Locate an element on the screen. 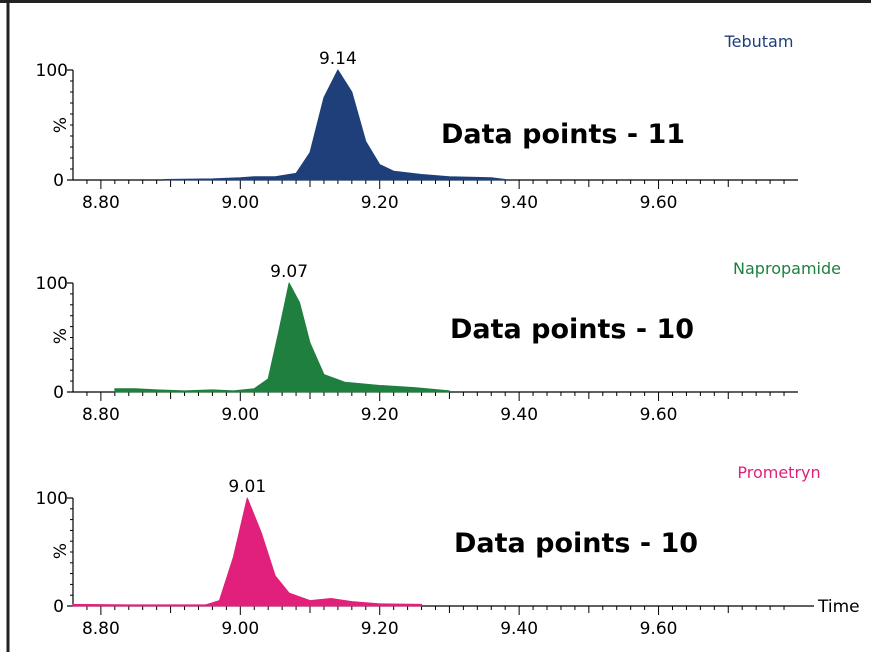 This screenshot has height=652, width=871. peak-area-napropamide is located at coordinates (282, 337).